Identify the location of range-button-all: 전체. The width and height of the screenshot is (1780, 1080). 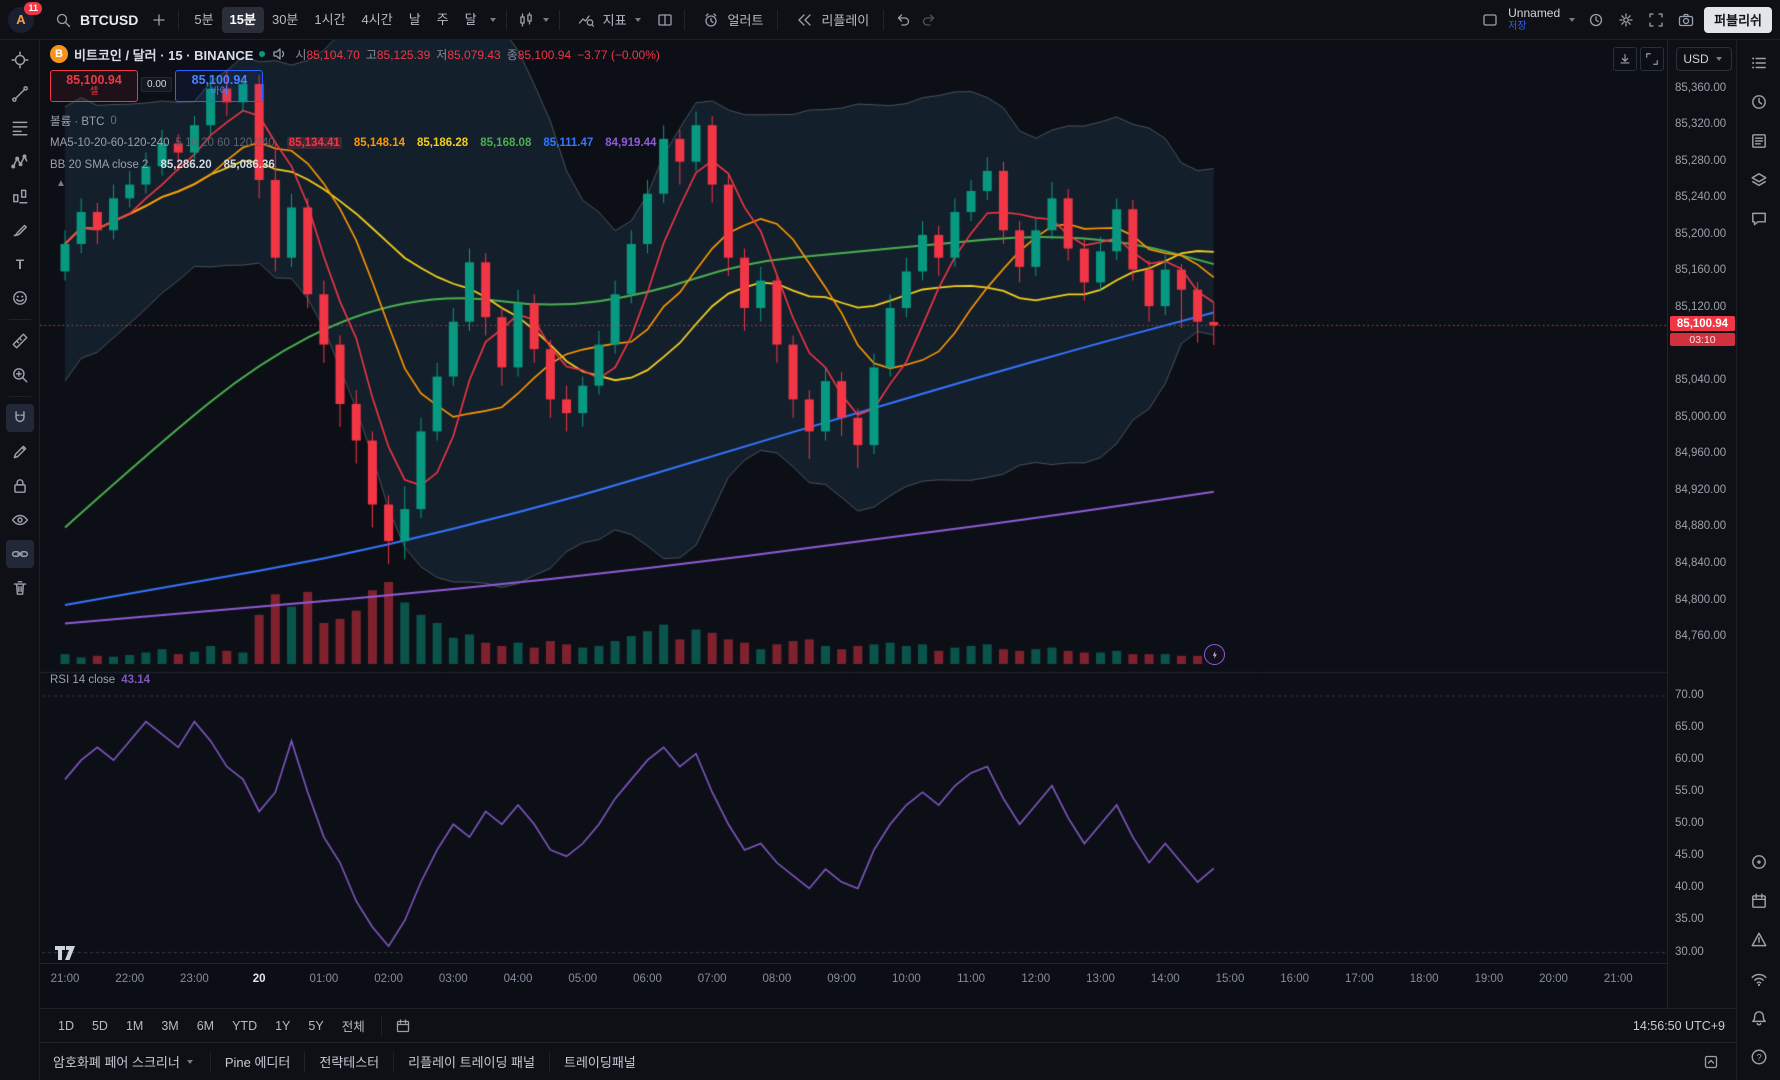
(353, 1027).